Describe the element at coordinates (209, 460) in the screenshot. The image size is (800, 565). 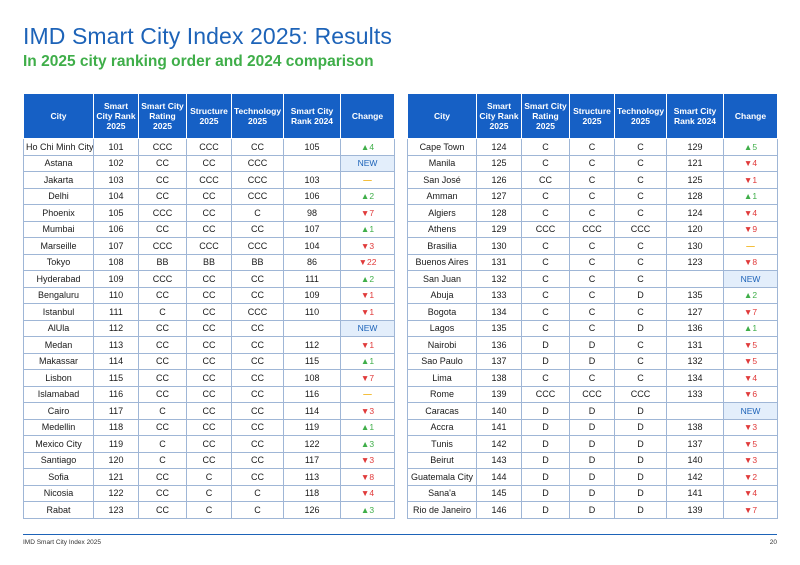
I see `table-row: Santiago 120 C CC CC 117 ▼3` at that location.